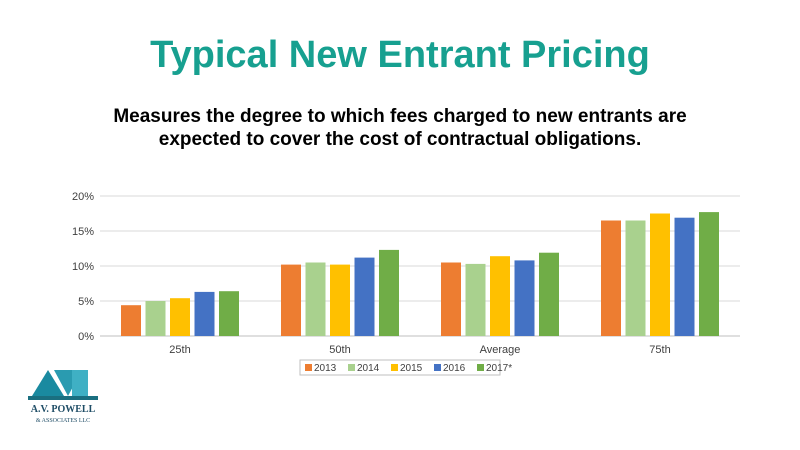 The width and height of the screenshot is (800, 450). I want to click on logo-subtext: & ASSOCIATES LLC, so click(63, 421).